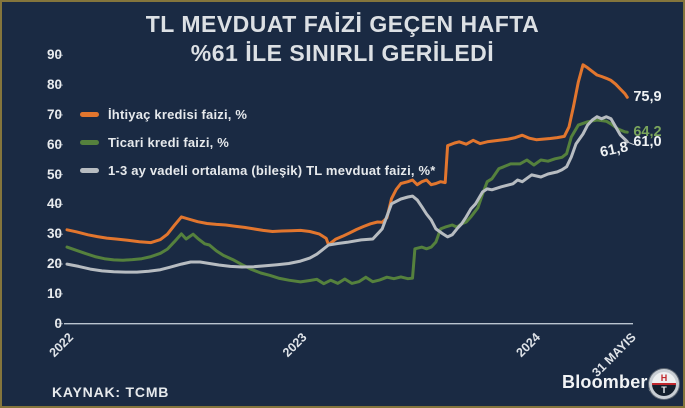  Describe the element at coordinates (647, 132) in the screenshot. I see `value-label-ticari: 64,2` at that location.